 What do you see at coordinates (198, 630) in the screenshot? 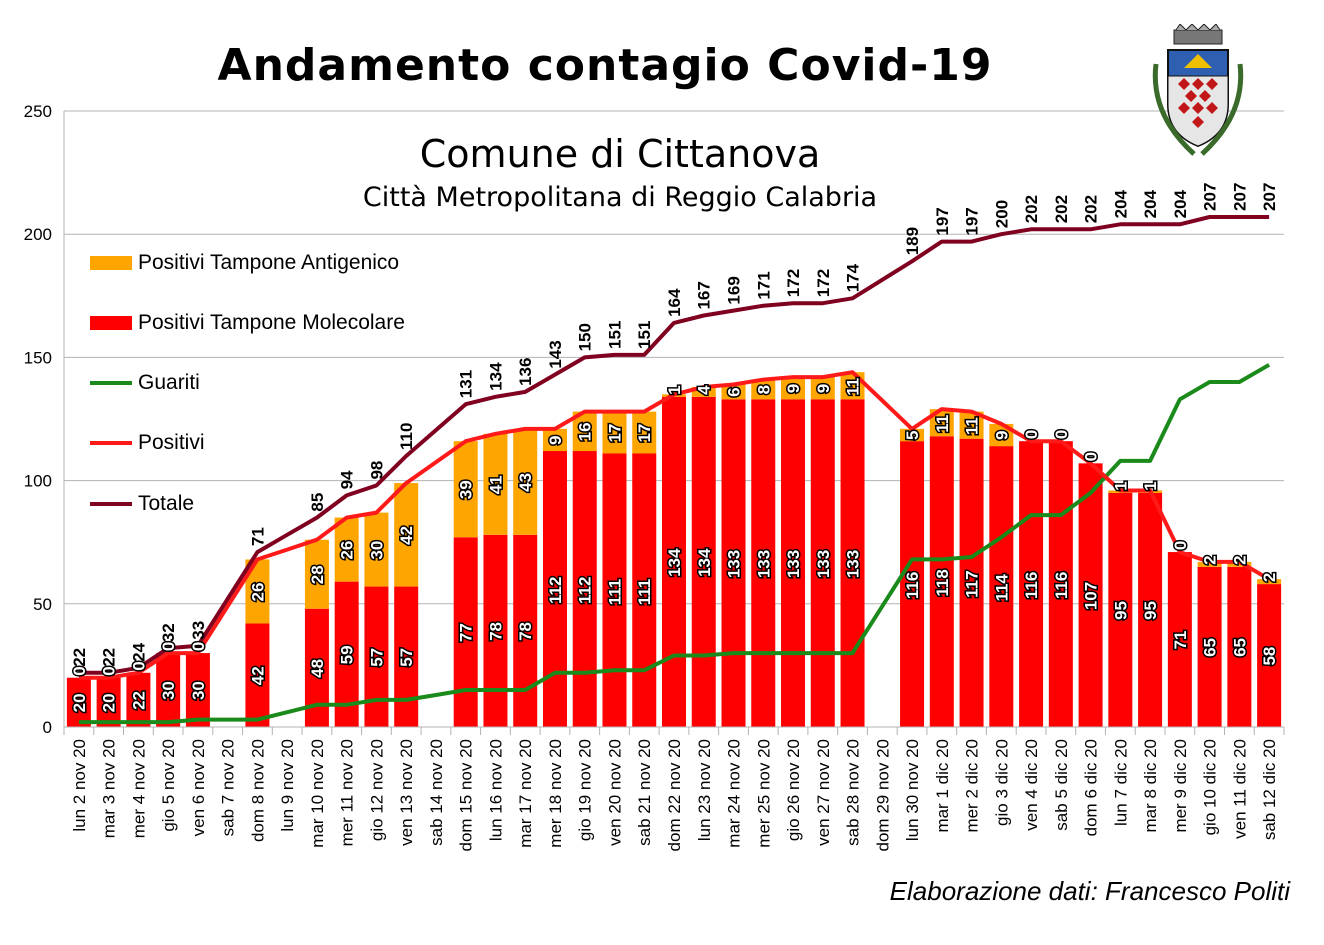
I see `data-label-totale: 33` at bounding box center [198, 630].